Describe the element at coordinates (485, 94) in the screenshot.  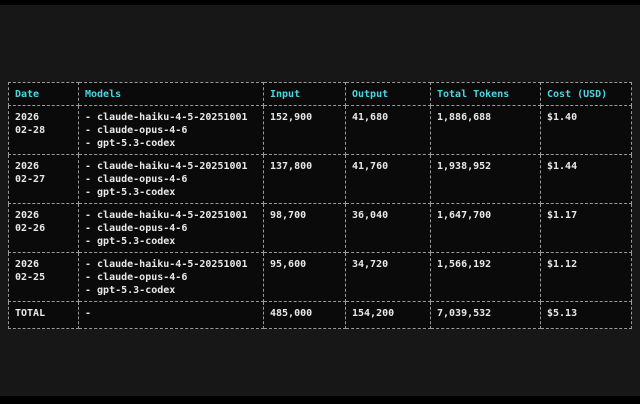
I see `column-header-total-tokens: Total Tokens` at that location.